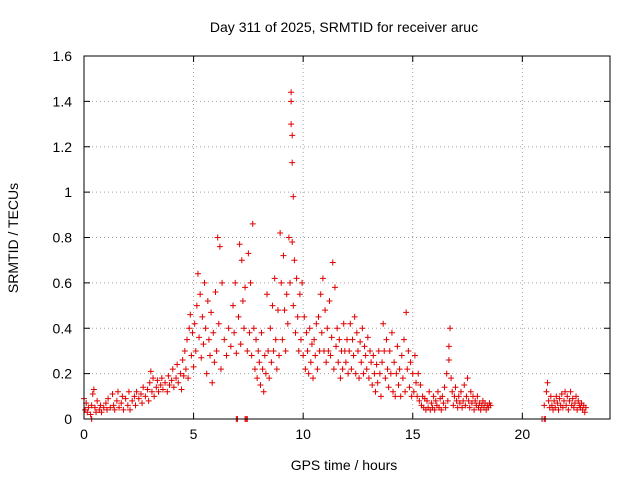 The image size is (640, 480). What do you see at coordinates (68, 192) in the screenshot?
I see `y-tick-label: 1` at bounding box center [68, 192].